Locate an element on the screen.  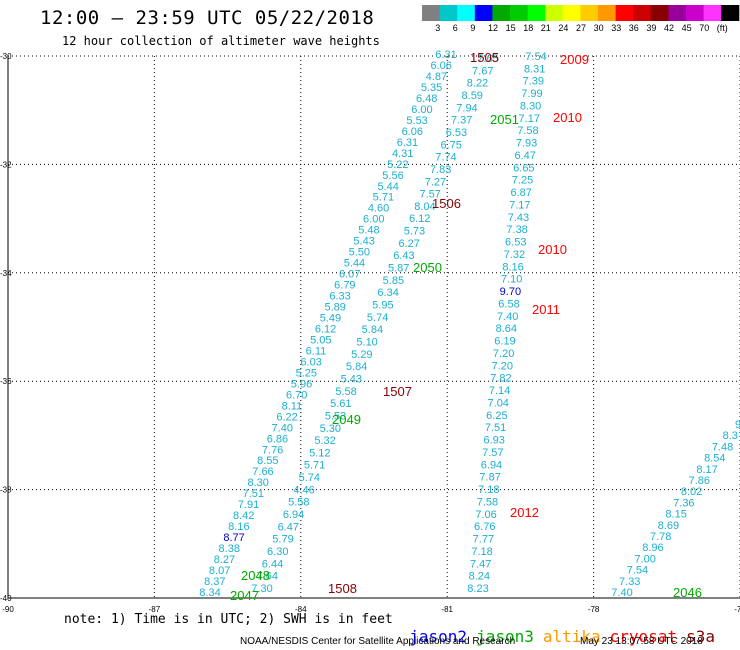
swh-value: 6.33 is located at coordinates (339, 297).